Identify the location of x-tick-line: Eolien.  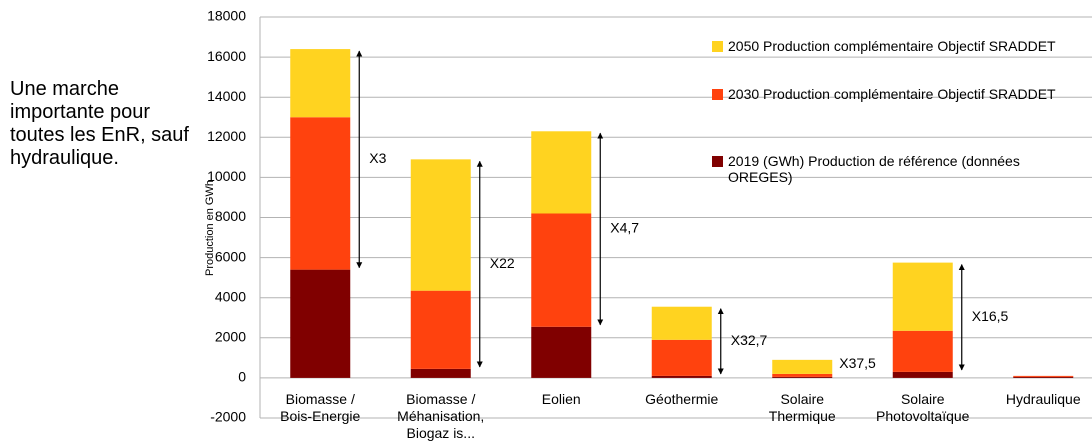
(561, 399).